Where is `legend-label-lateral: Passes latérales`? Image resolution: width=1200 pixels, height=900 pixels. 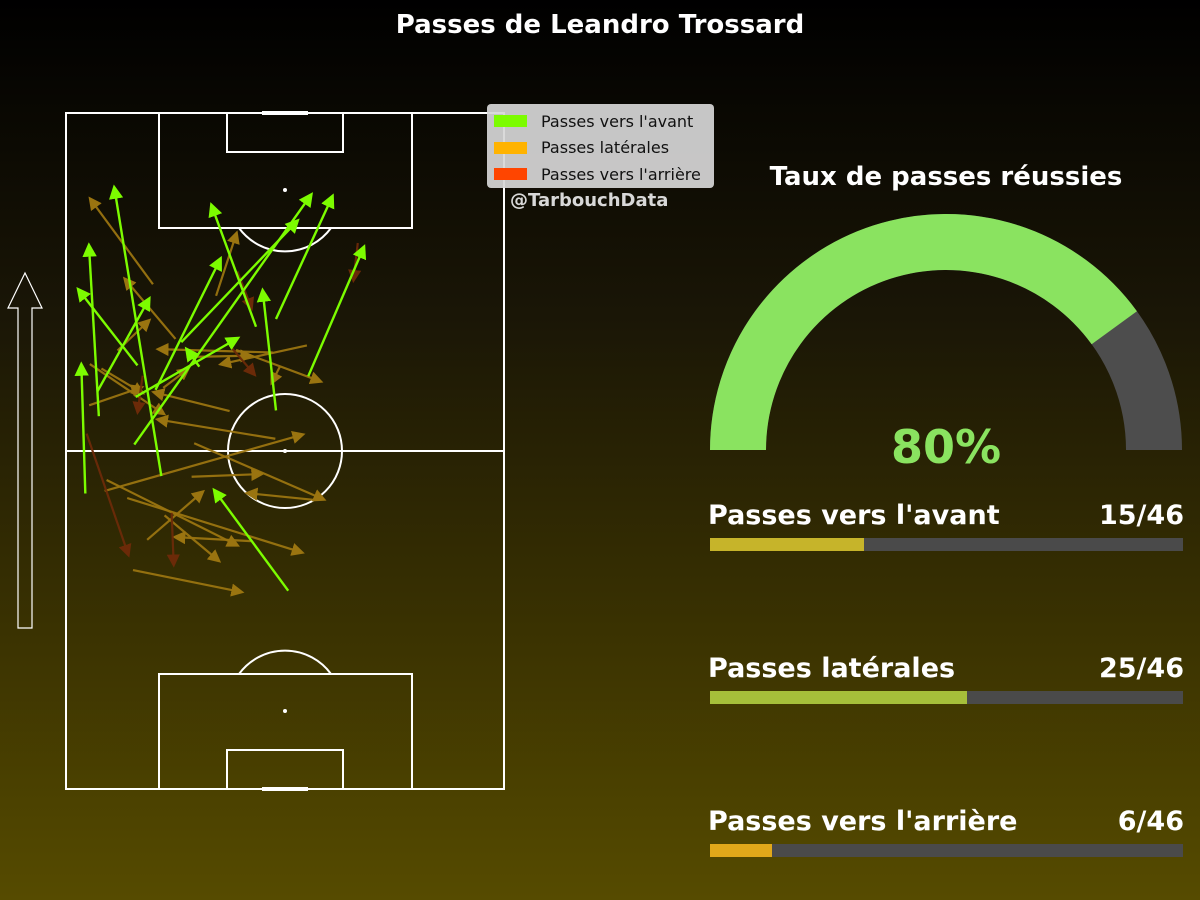
legend-label-lateral: Passes latérales is located at coordinates (605, 148).